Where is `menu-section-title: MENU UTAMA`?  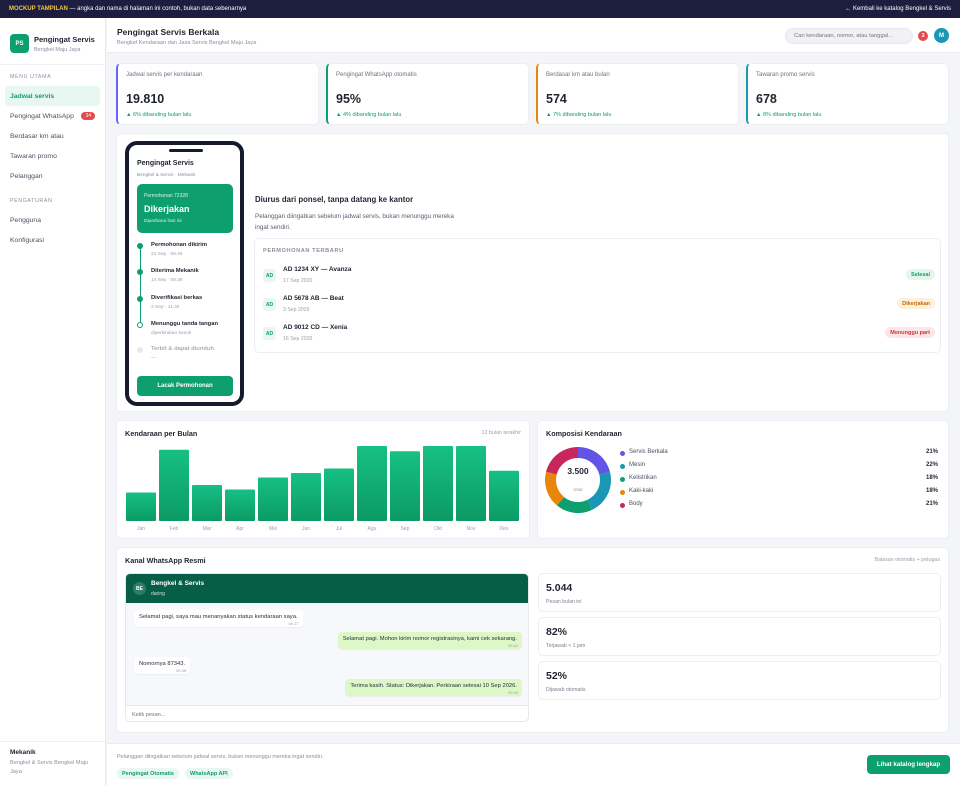 menu-section-title: MENU UTAMA is located at coordinates (31, 77).